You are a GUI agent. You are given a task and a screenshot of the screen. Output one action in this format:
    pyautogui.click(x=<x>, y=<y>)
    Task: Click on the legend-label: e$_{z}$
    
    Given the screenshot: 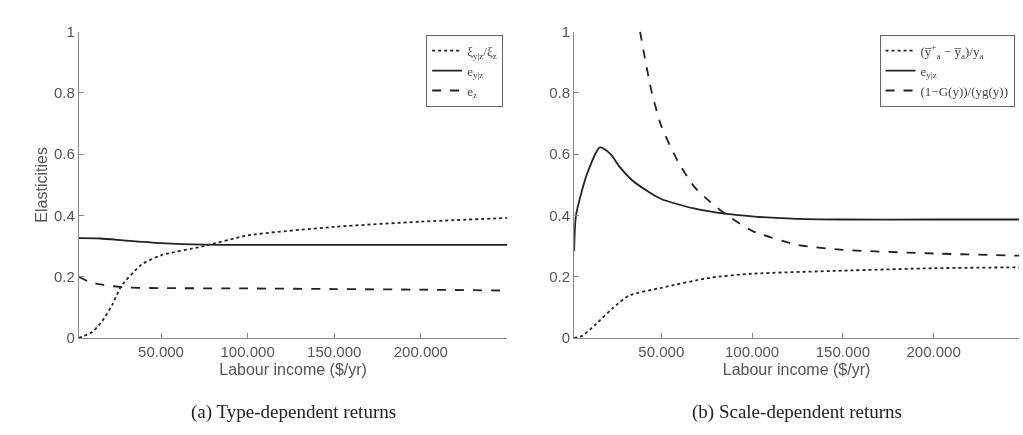 What is the action you would take?
    pyautogui.click(x=472, y=92)
    